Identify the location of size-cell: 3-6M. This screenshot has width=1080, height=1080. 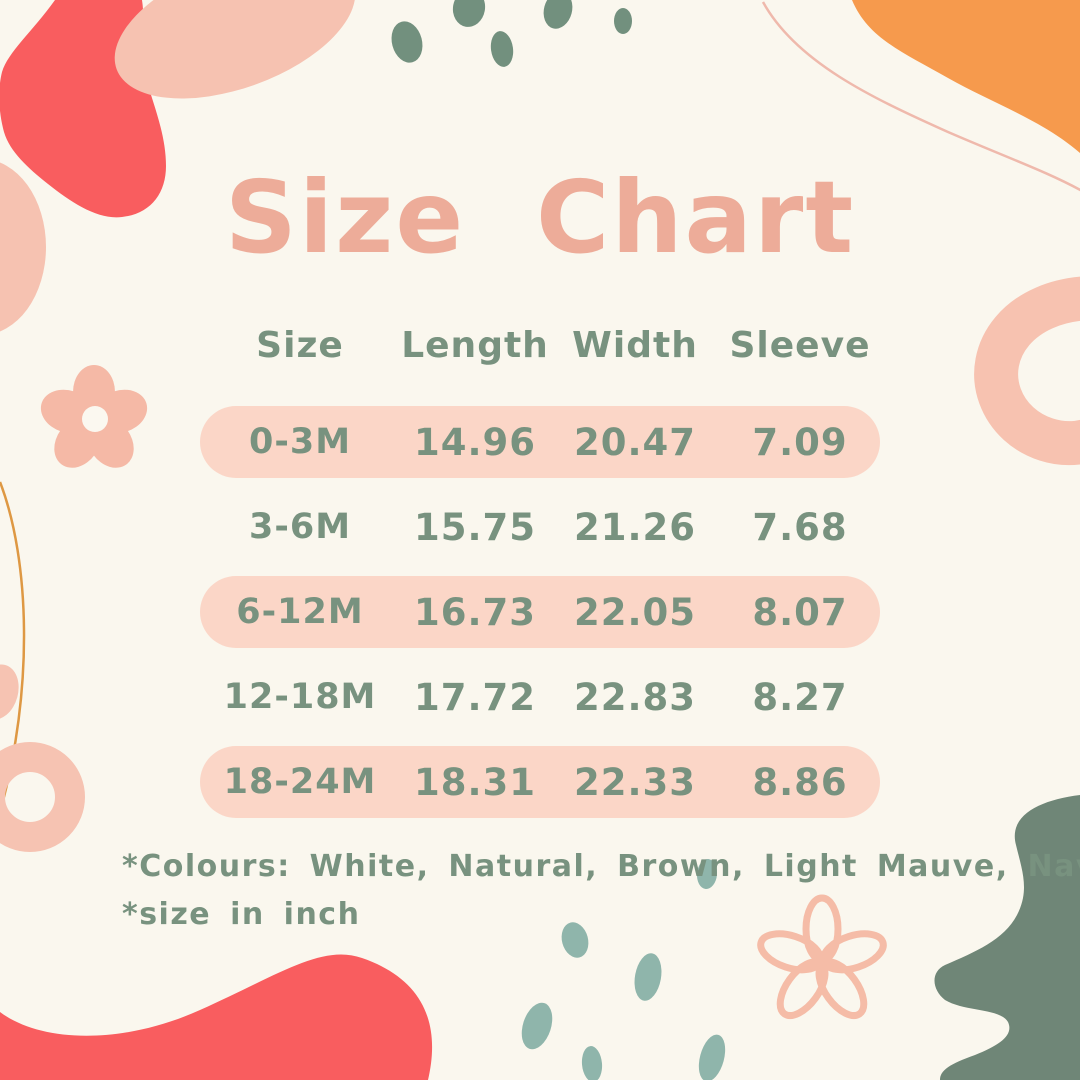
(300, 527).